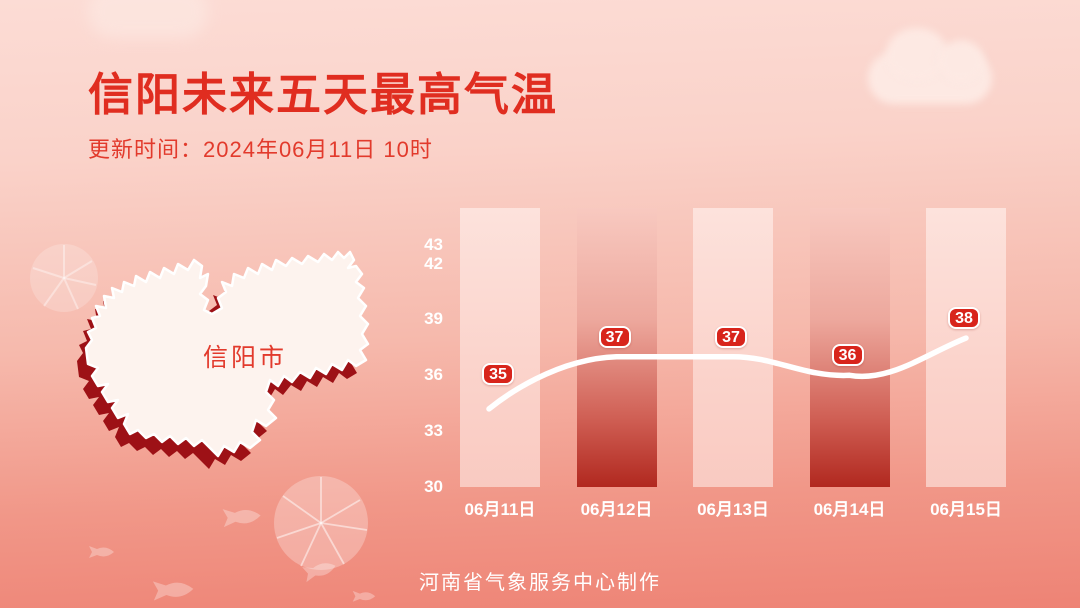 This screenshot has height=608, width=1080. What do you see at coordinates (727, 373) in the screenshot?
I see `temperature-line` at bounding box center [727, 373].